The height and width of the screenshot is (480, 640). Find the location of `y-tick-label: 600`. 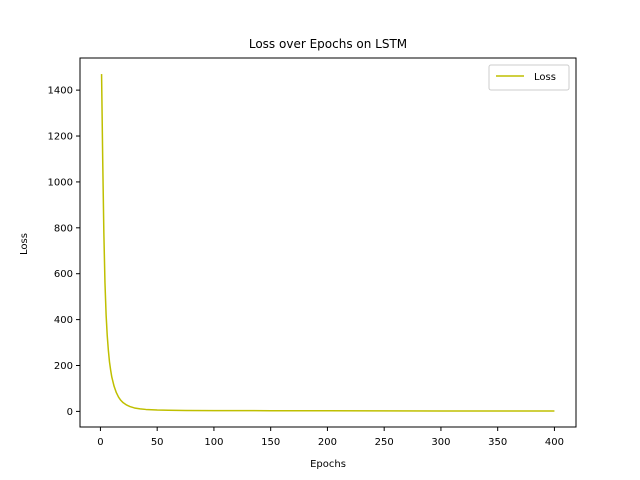

y-tick-label: 600 is located at coordinates (63, 274).